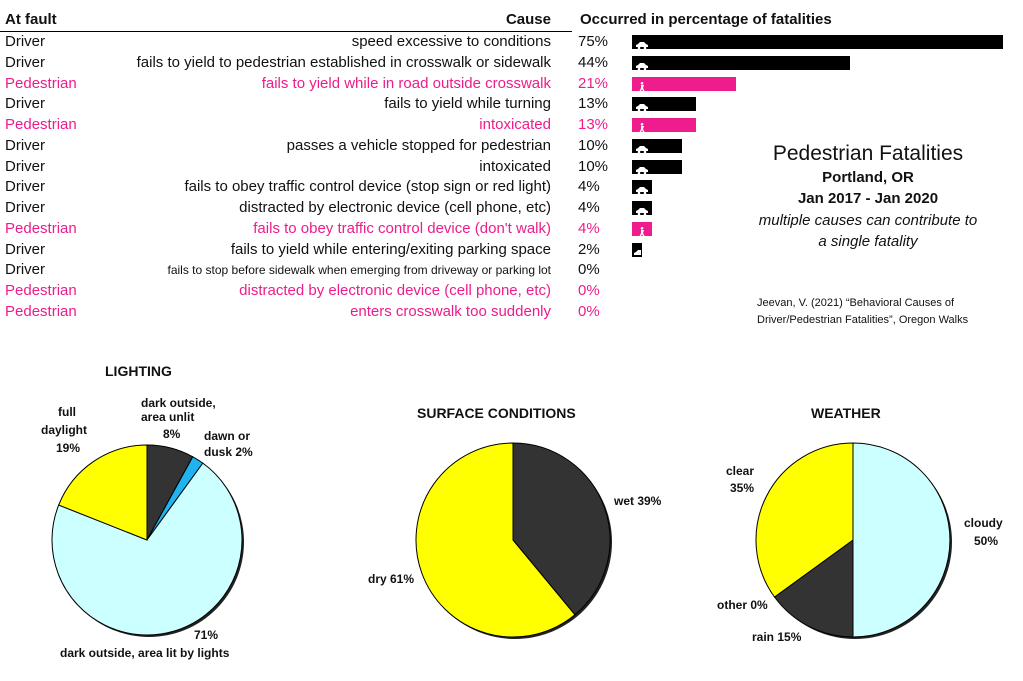  I want to click on pie-slice-wet, so click(561, 529).